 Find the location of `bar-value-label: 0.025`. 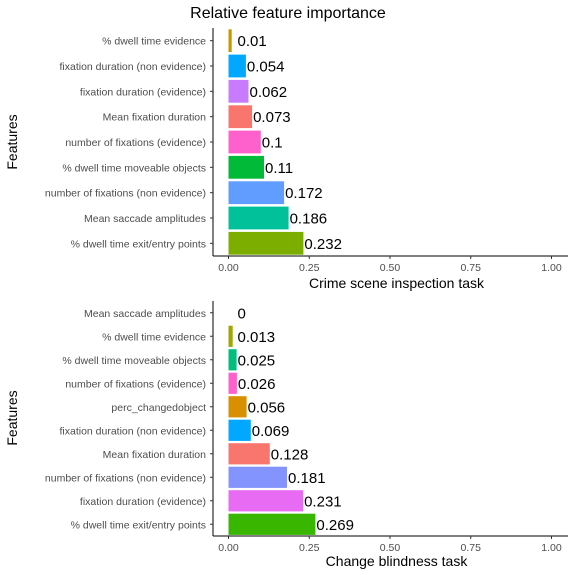

bar-value-label: 0.025 is located at coordinates (257, 360).